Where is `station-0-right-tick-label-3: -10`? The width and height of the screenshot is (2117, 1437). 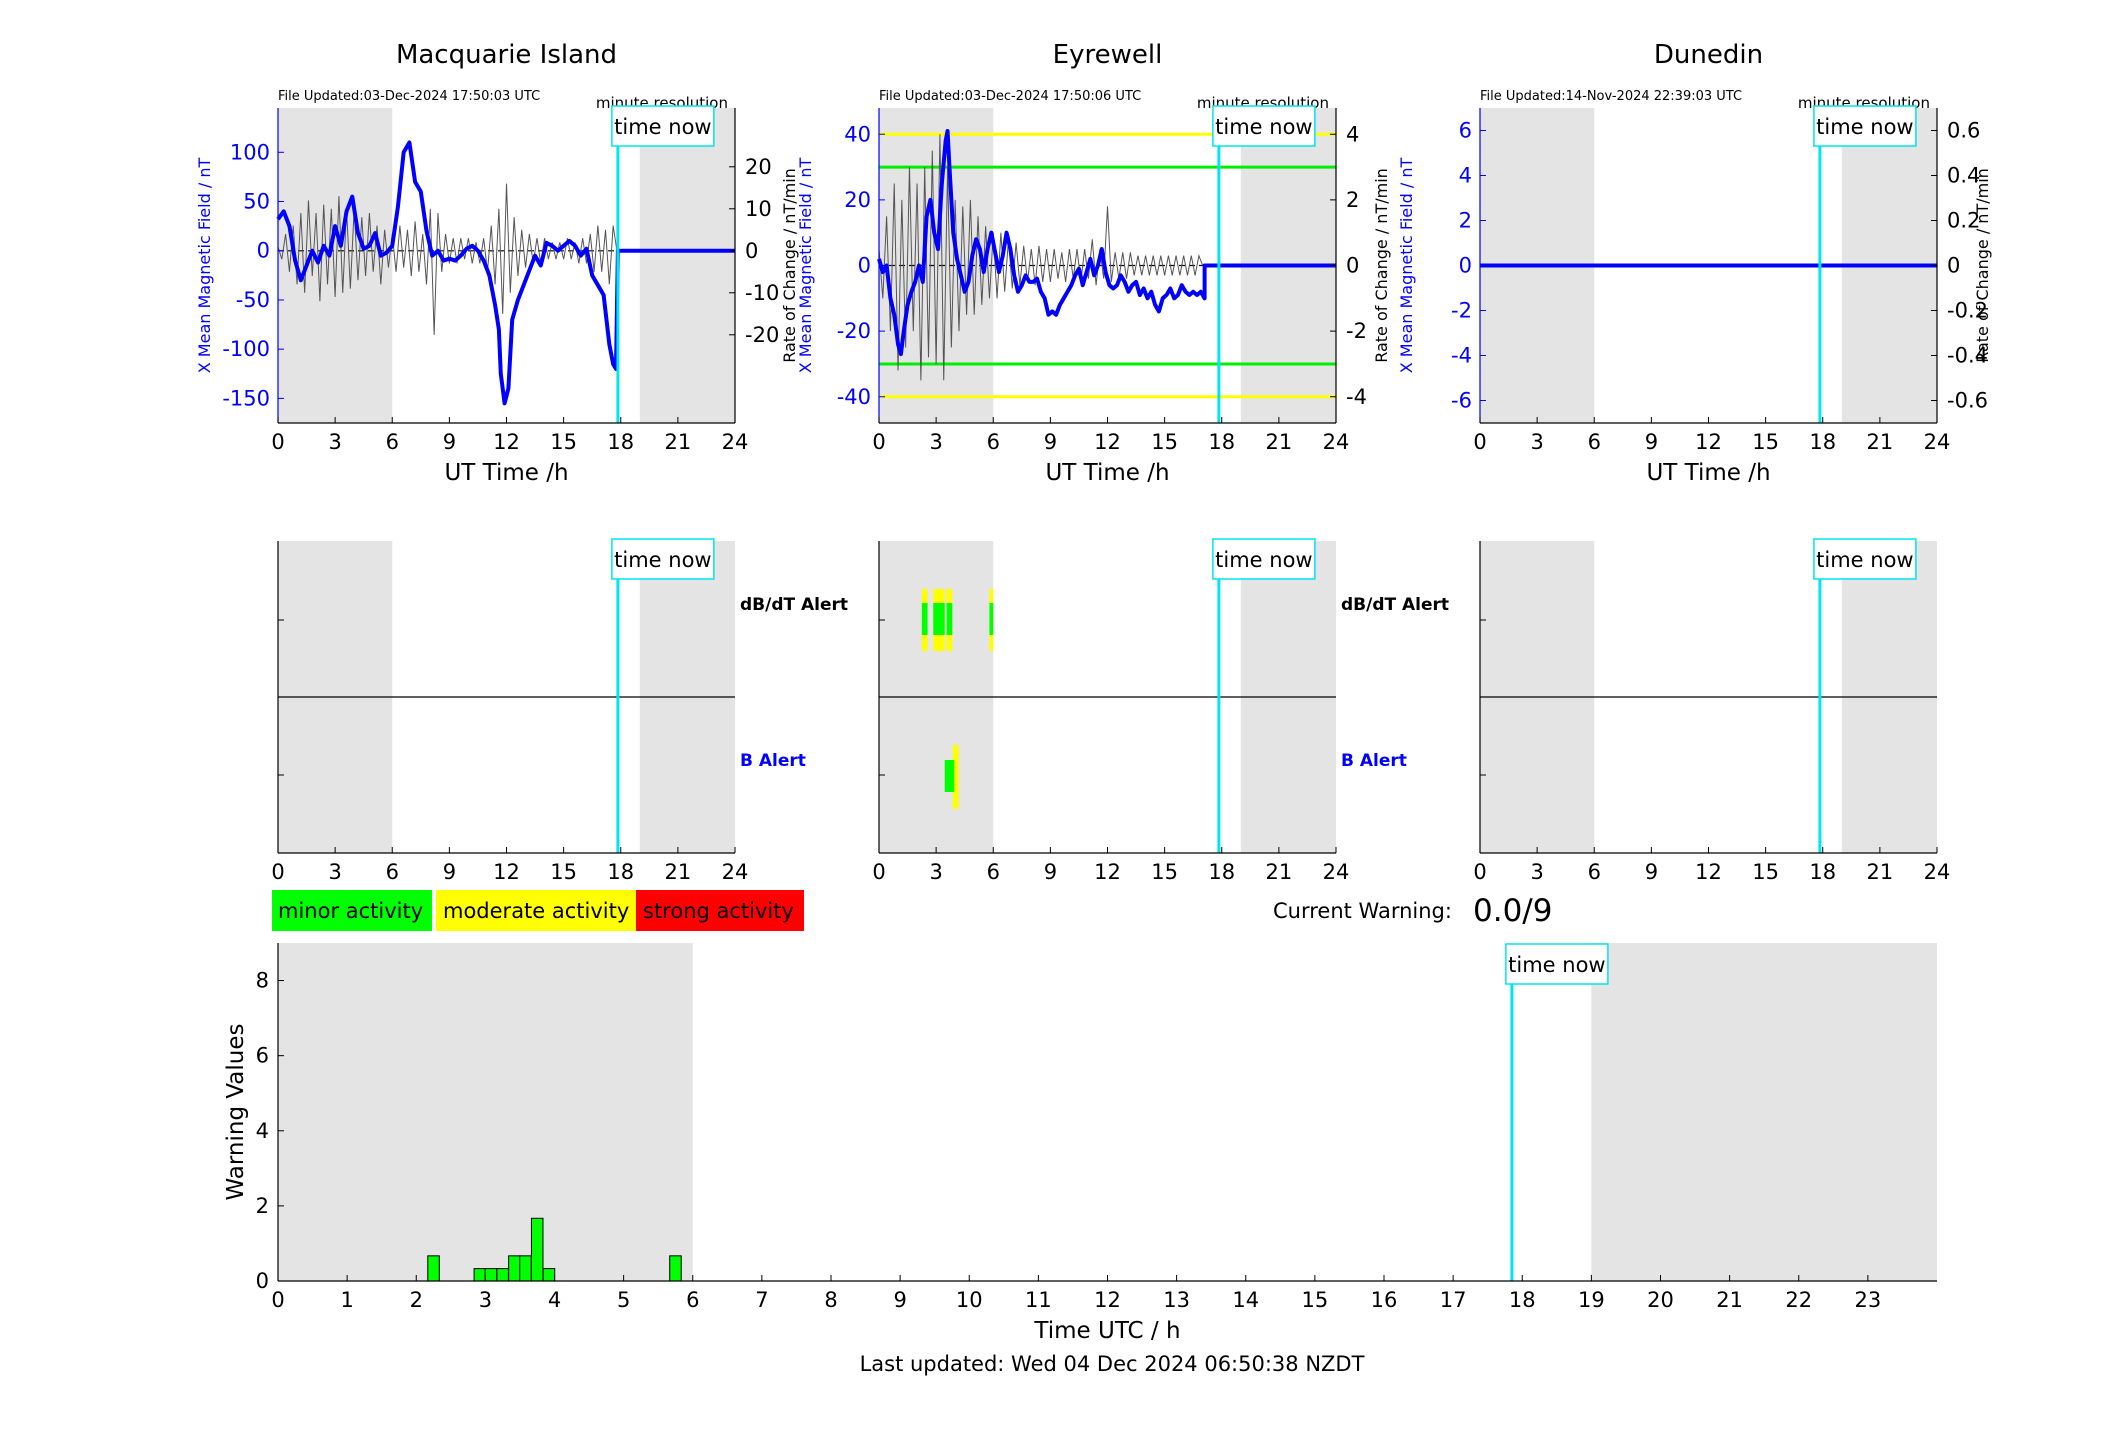 station-0-right-tick-label-3: -10 is located at coordinates (762, 293).